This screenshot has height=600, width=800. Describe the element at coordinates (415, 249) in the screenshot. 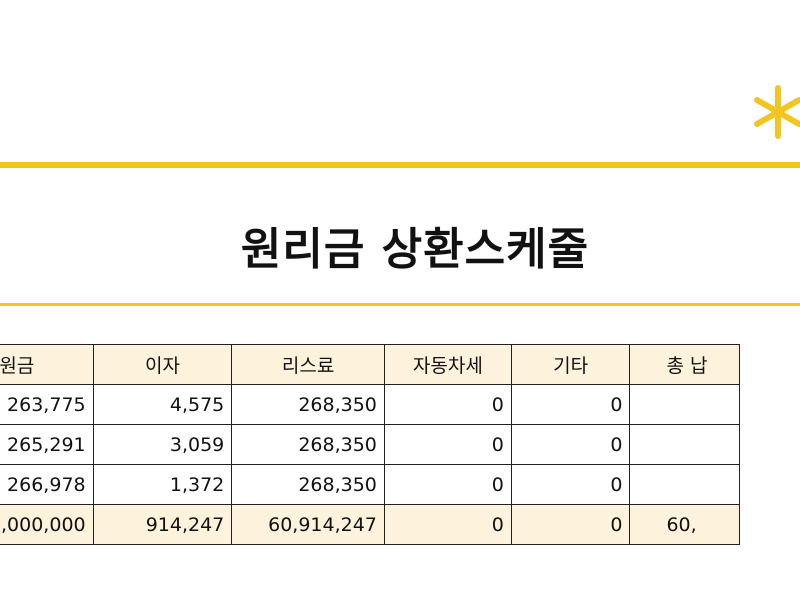

I see `page-title: 원리금 상환스케줄` at that location.